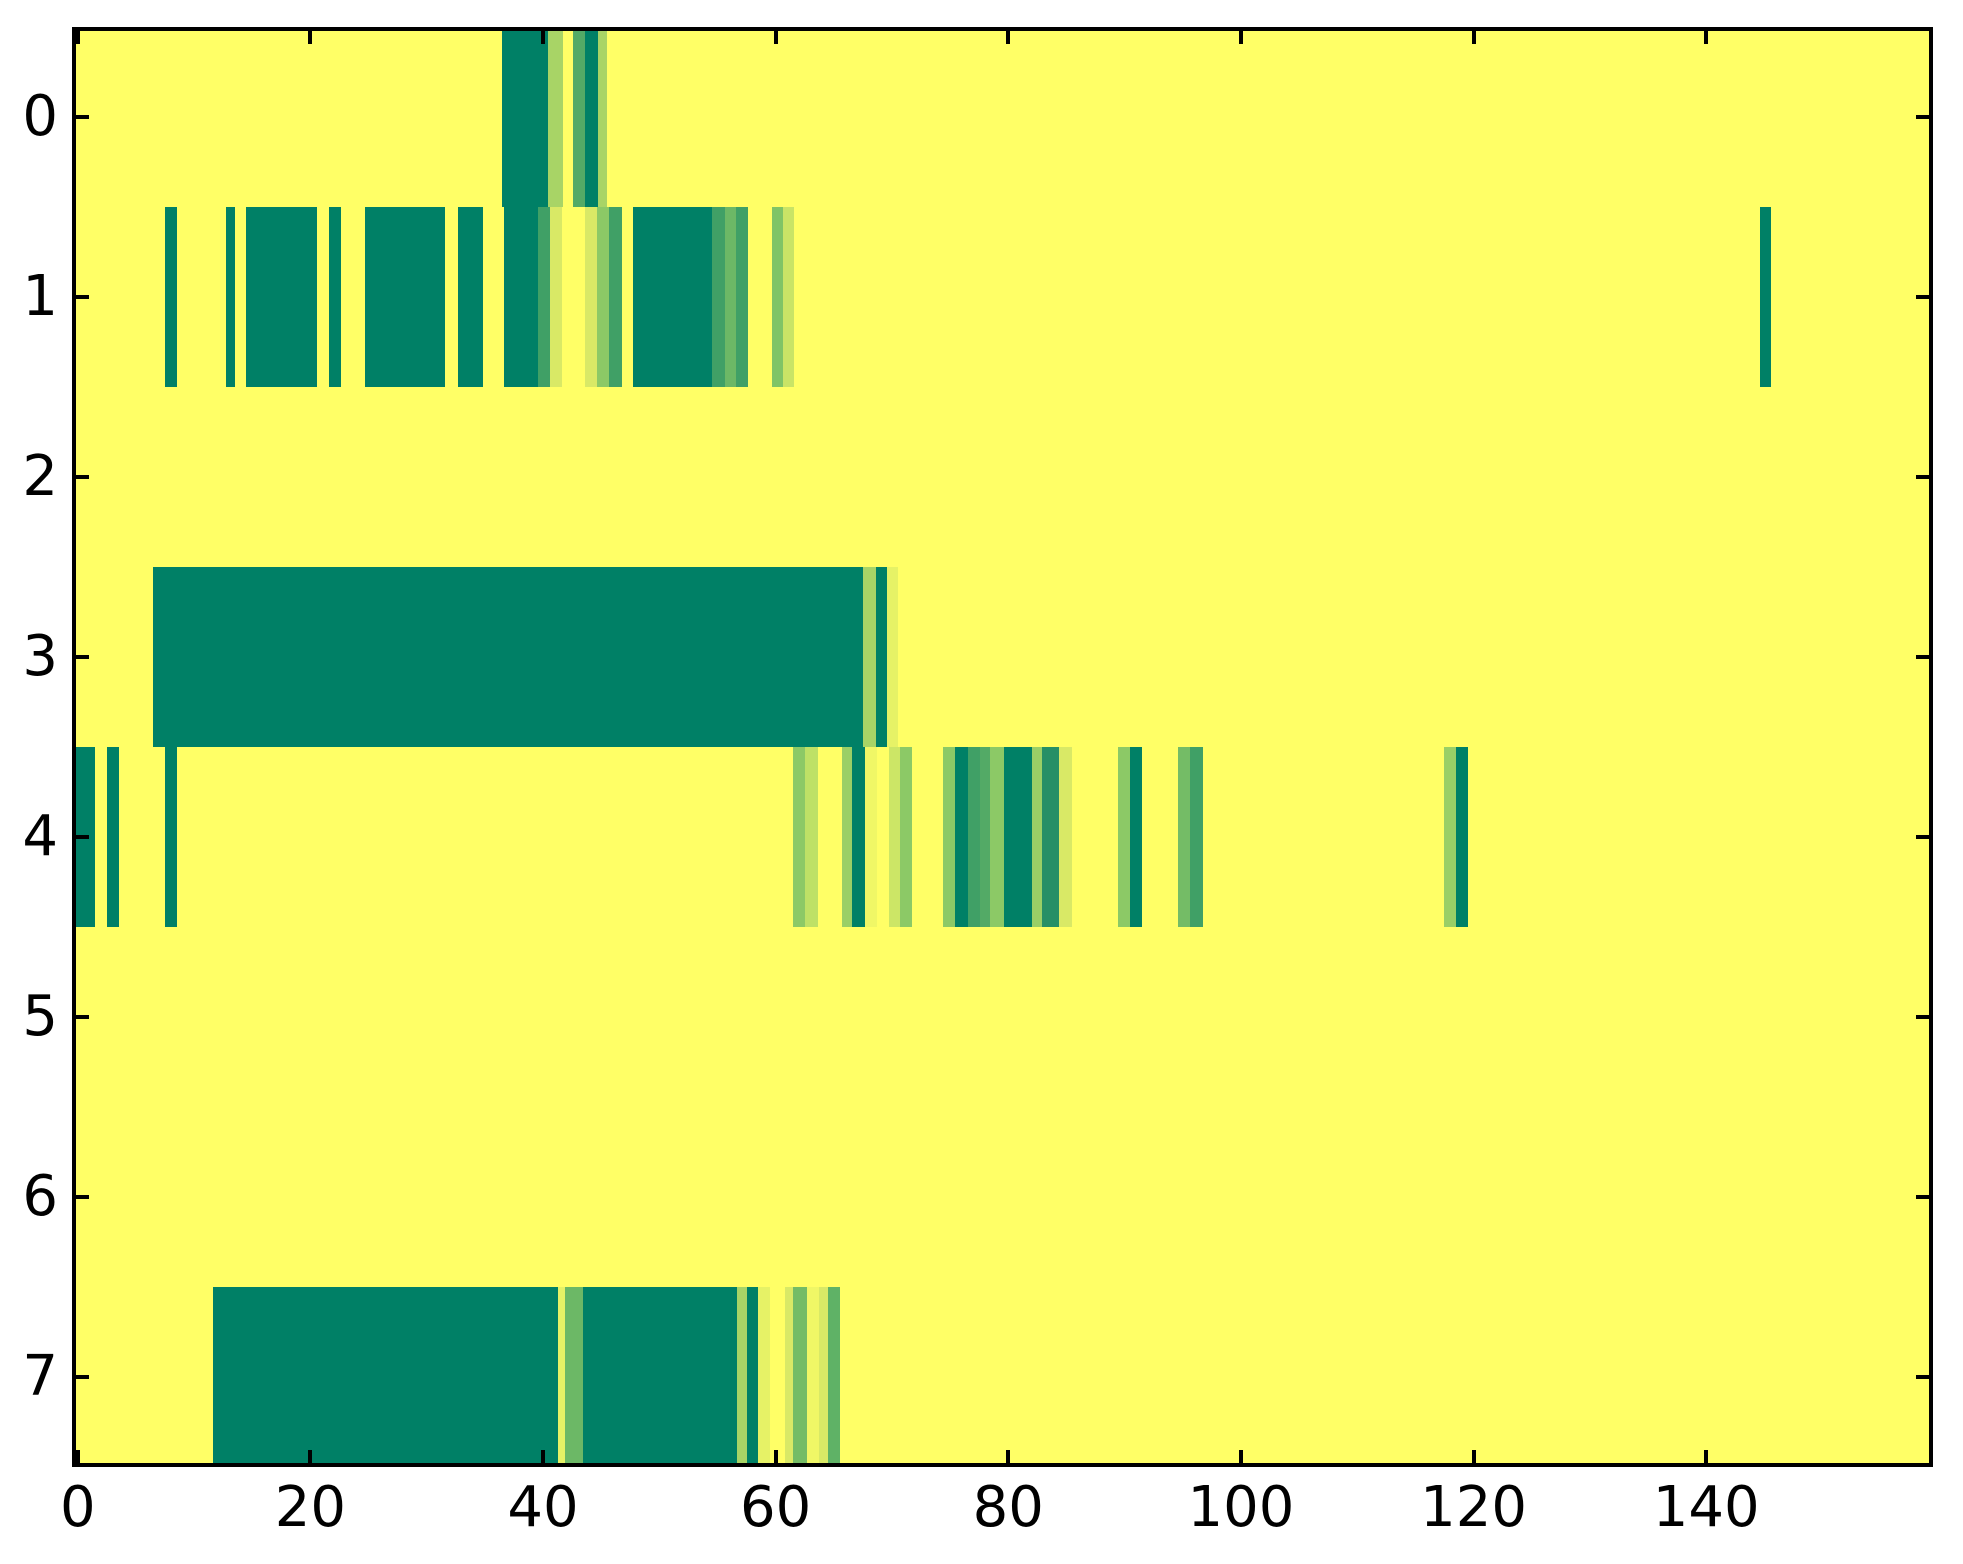 The height and width of the screenshot is (1564, 1963). Describe the element at coordinates (310, 1507) in the screenshot. I see `x-axis-tick-label: 20` at that location.